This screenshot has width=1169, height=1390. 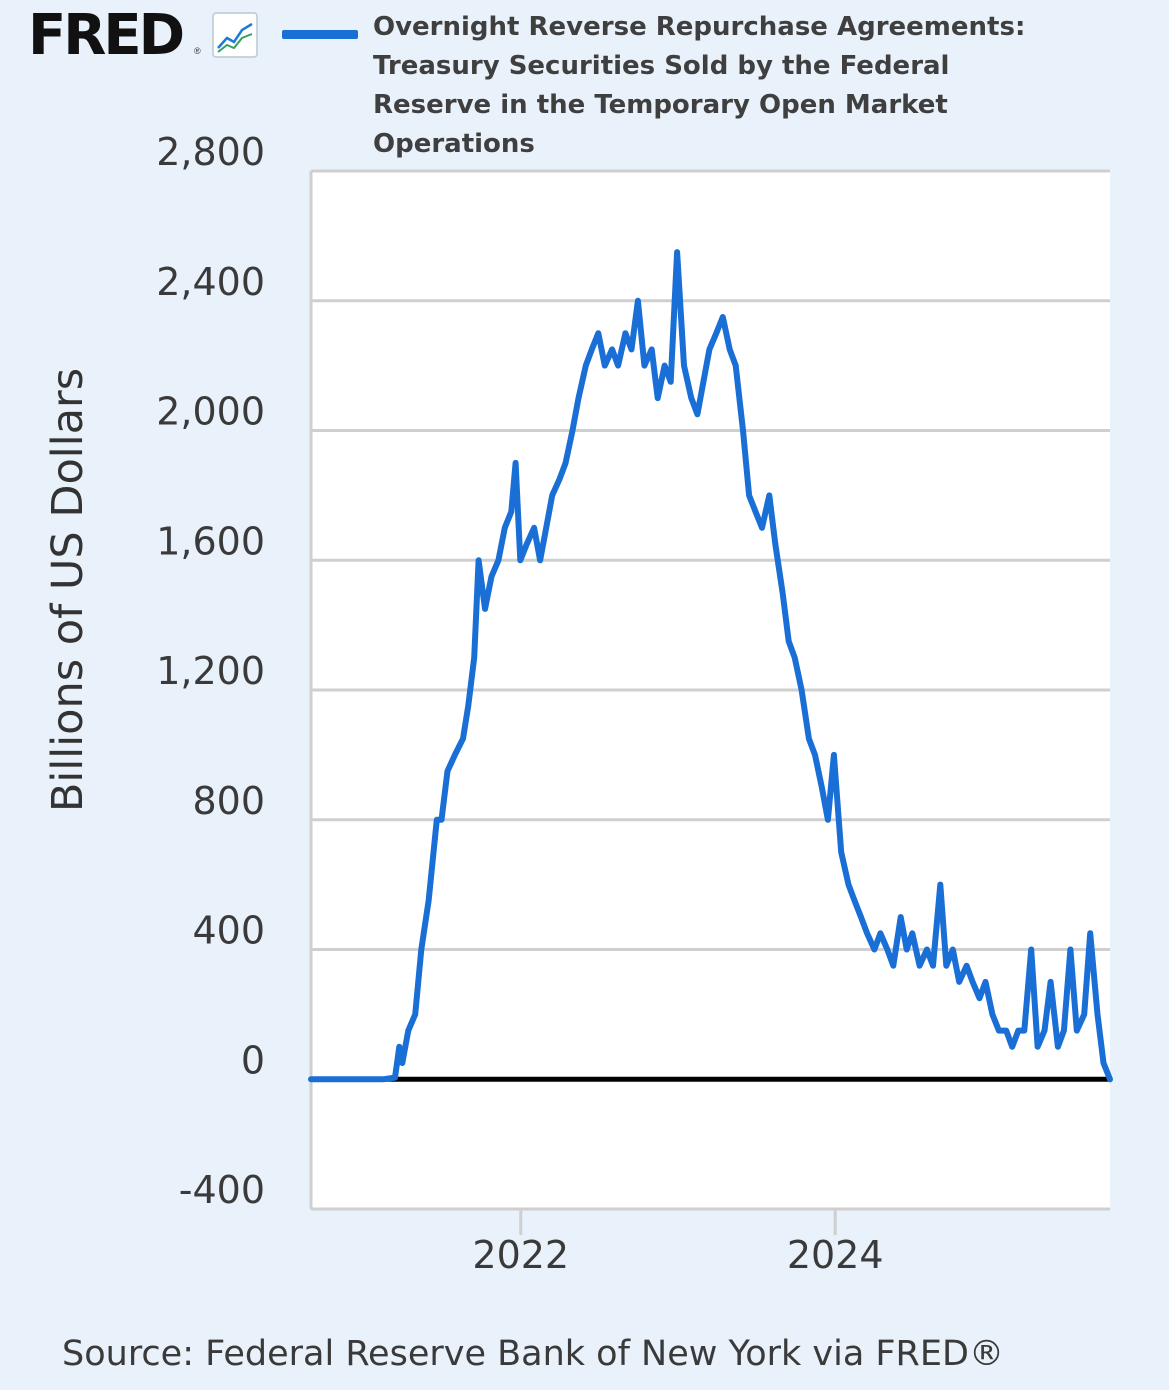 What do you see at coordinates (210, 282) in the screenshot?
I see `y-tick-label: 2,400` at bounding box center [210, 282].